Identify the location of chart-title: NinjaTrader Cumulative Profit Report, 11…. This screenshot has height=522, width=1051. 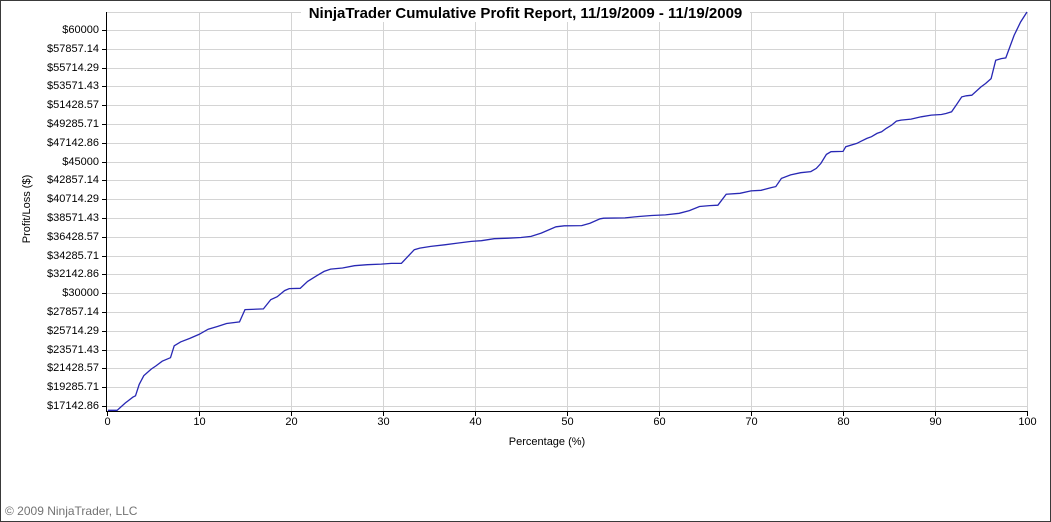
(525, 14).